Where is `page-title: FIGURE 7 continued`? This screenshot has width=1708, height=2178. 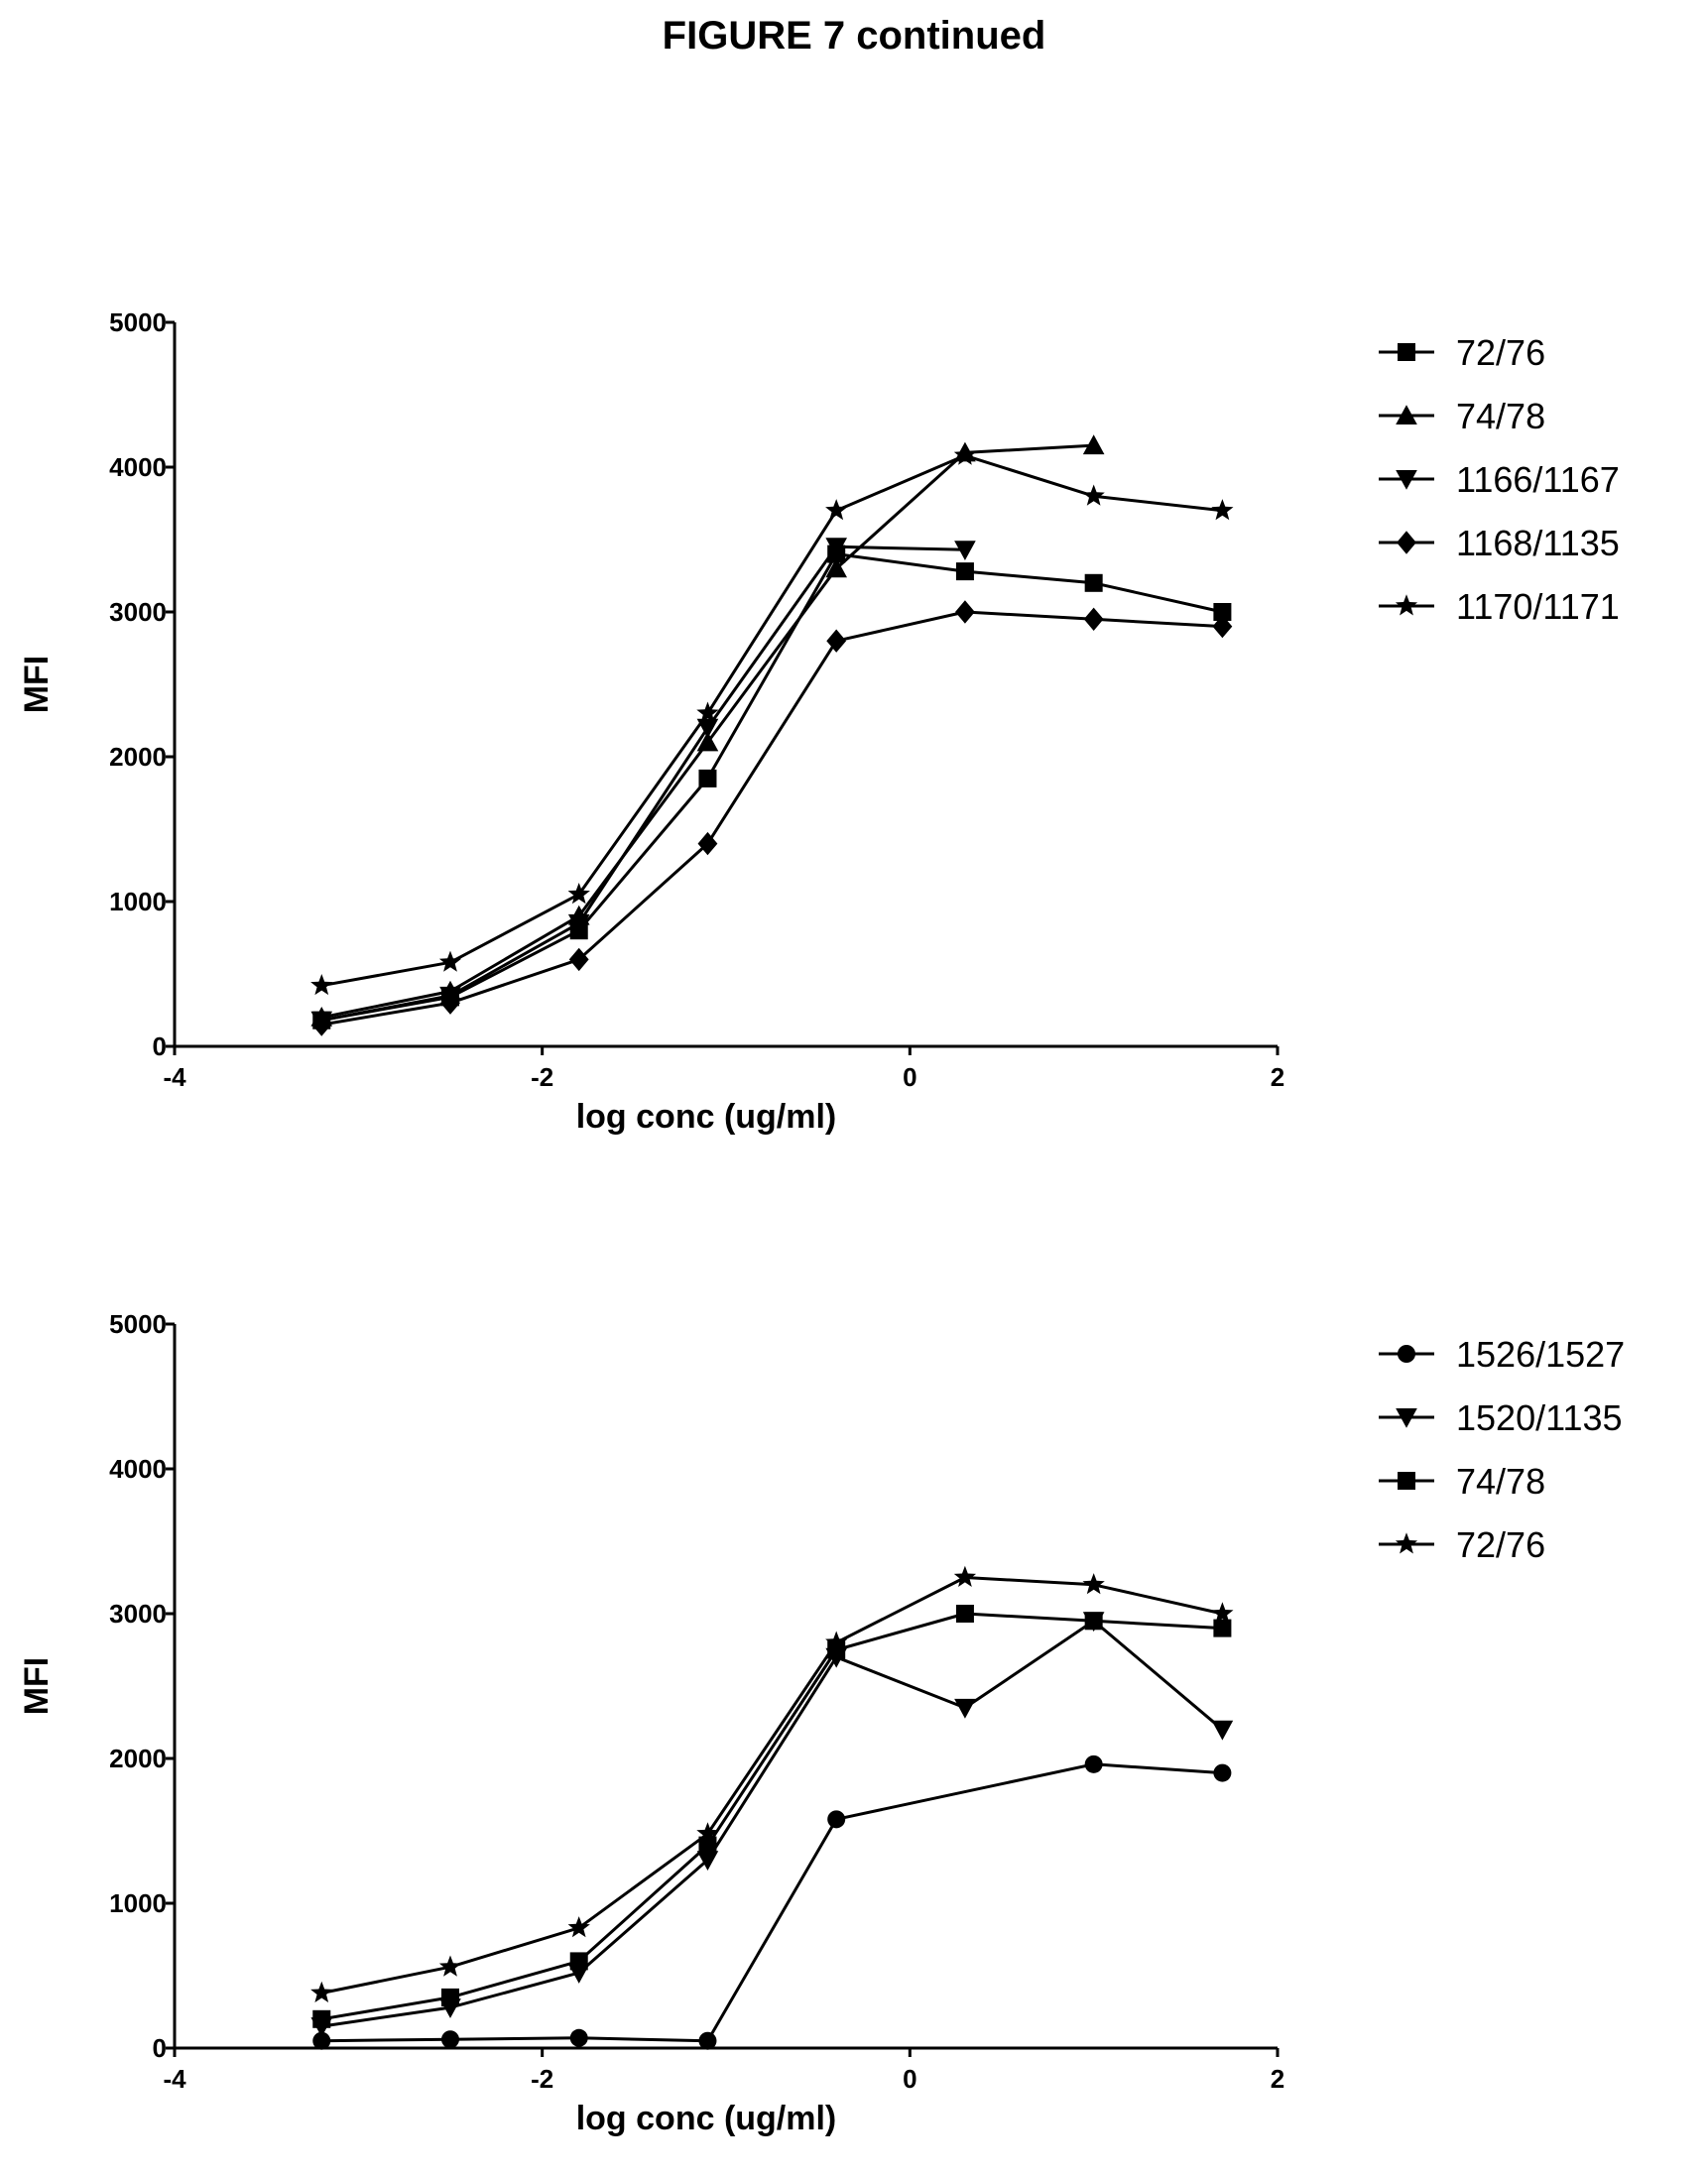 page-title: FIGURE 7 continued is located at coordinates (854, 36).